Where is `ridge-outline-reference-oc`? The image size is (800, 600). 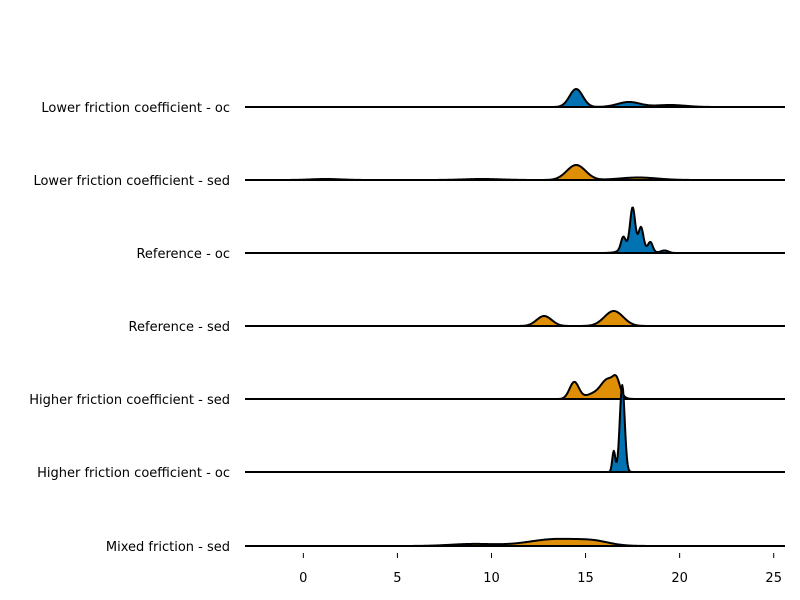
ridge-outline-reference-oc is located at coordinates (515, 230).